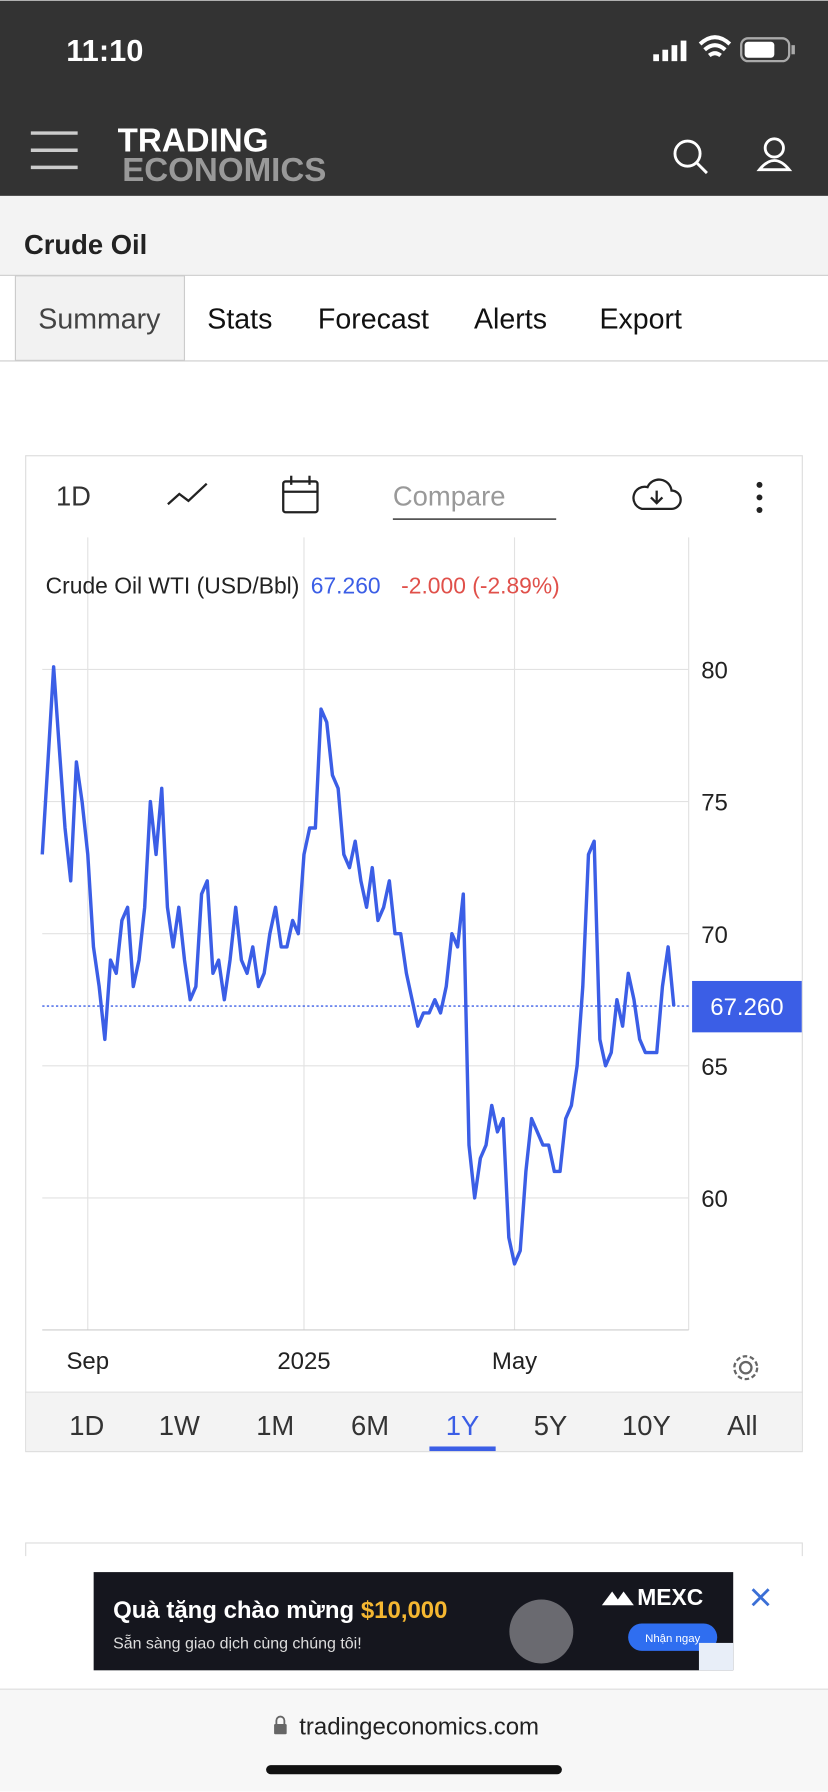 This screenshot has height=1792, width=828. I want to click on y-tick-label: 60, so click(714, 1199).